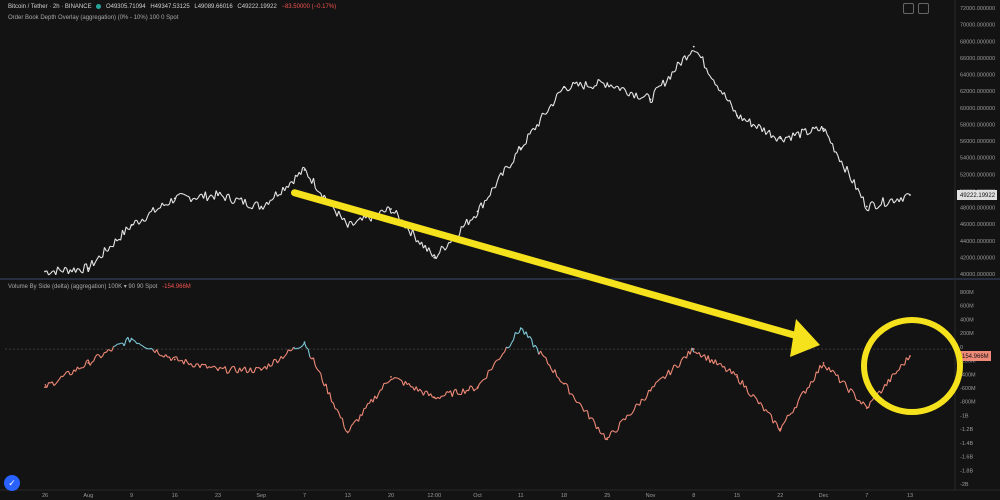  I want to click on maximize-icon, so click(923, 8).